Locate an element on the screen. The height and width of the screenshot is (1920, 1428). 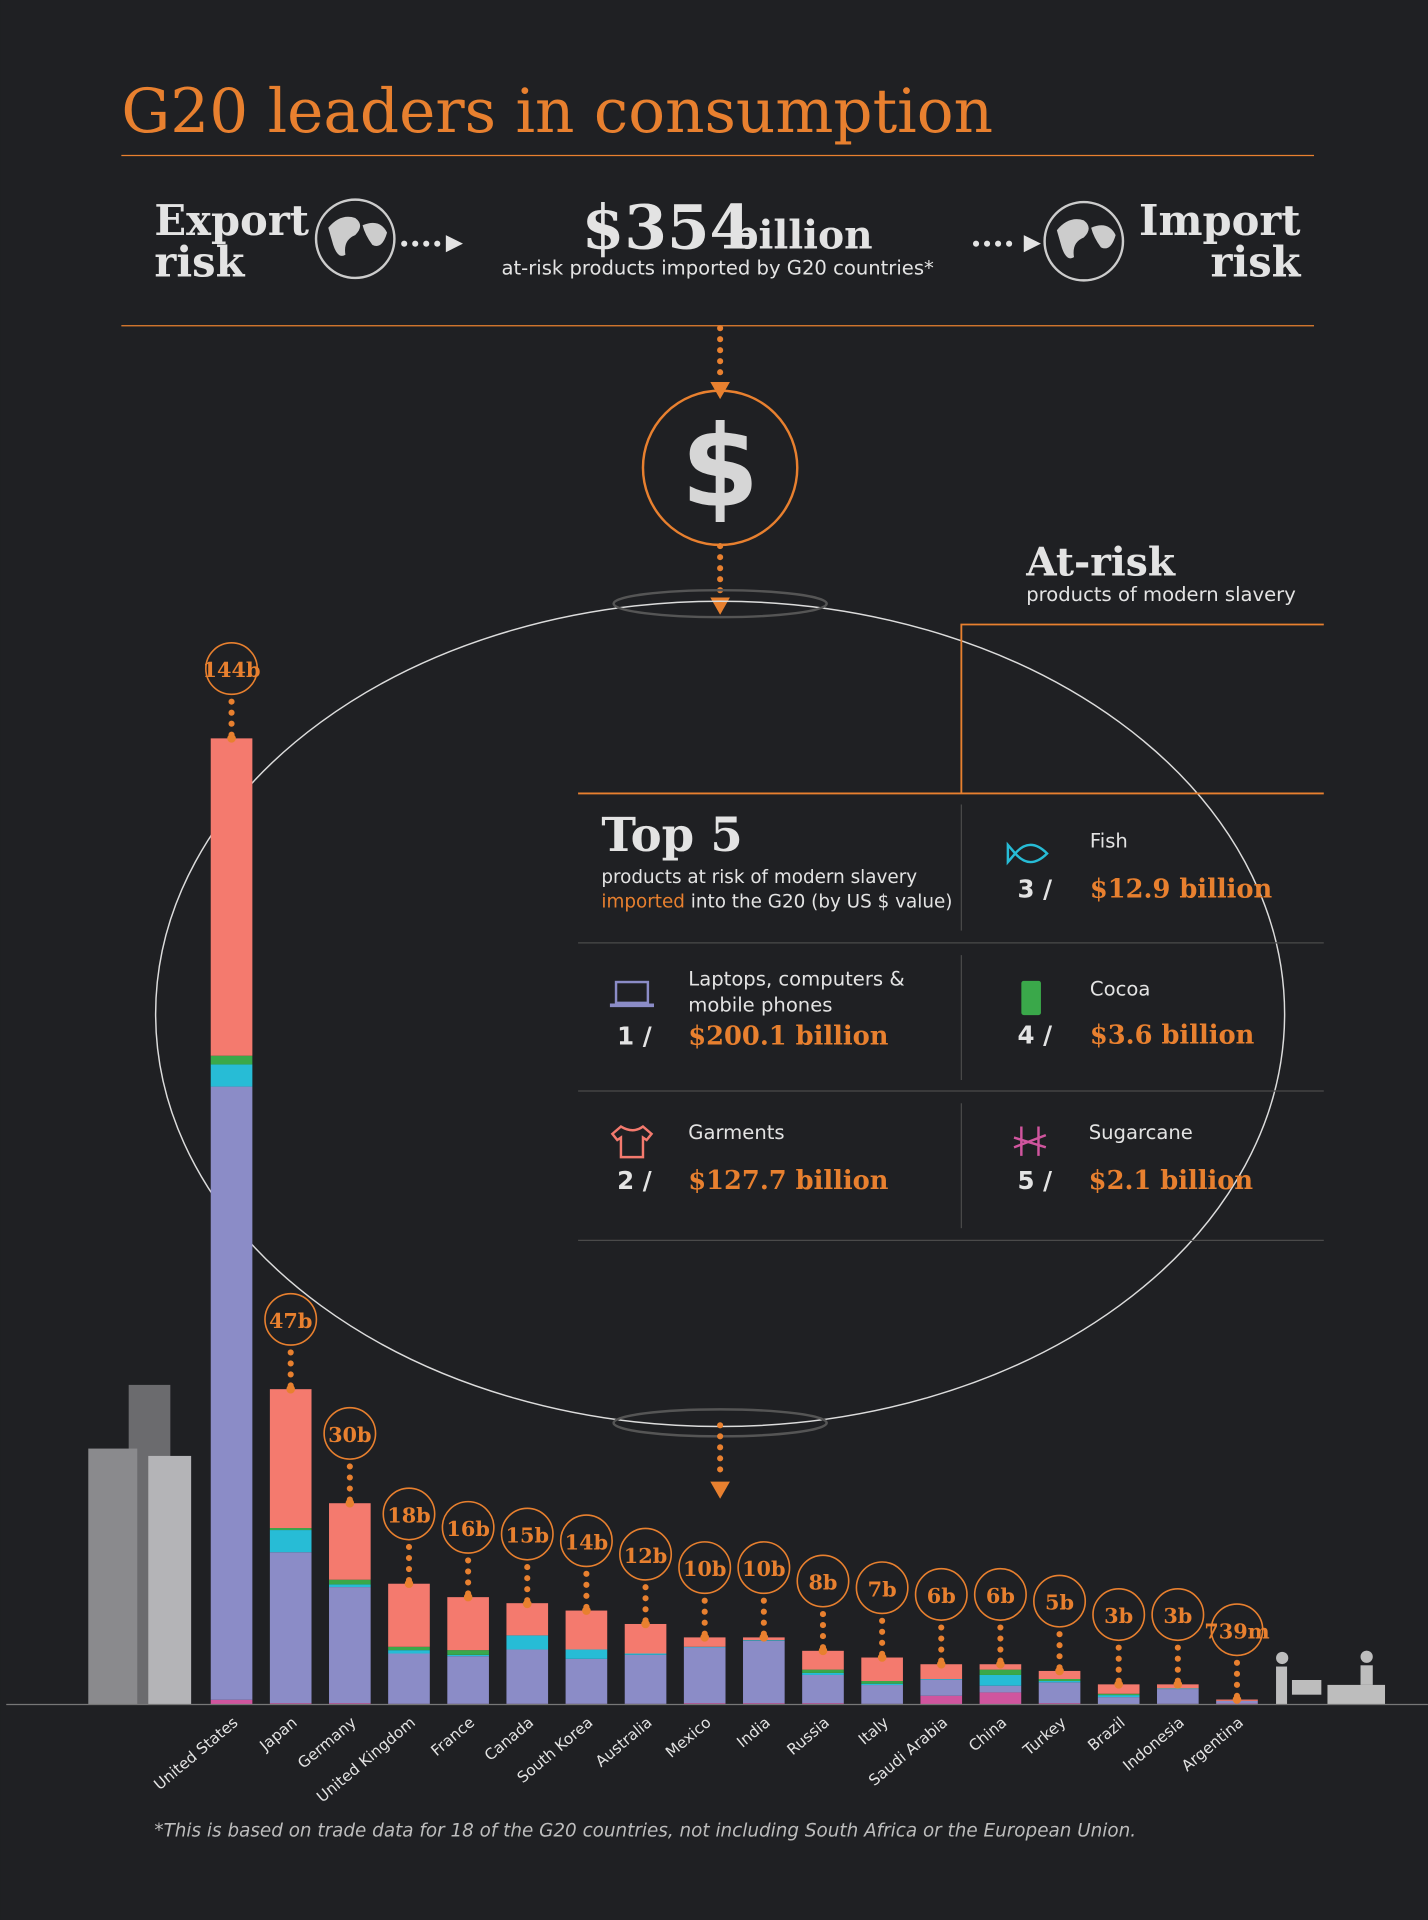
total-label: 12b is located at coordinates (645, 1555).